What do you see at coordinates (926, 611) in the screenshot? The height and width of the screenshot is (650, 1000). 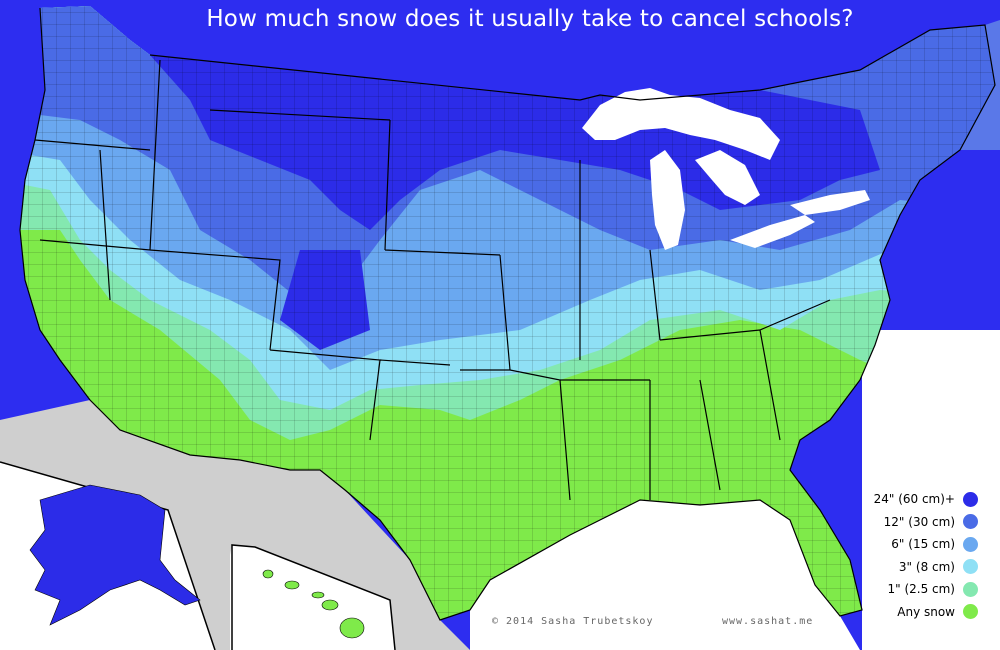 I see `legend-label: Any snow` at bounding box center [926, 611].